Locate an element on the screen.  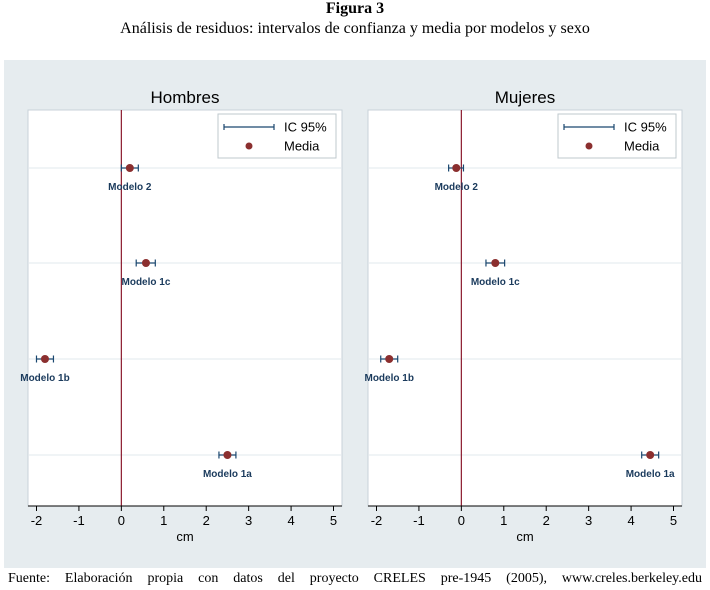
figure-label: Figura 3 is located at coordinates (355, 8).